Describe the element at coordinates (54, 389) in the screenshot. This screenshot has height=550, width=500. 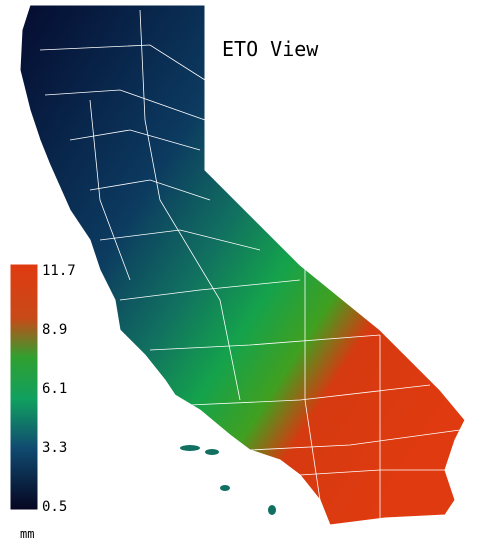
I see `legend-tick-label: 6.1` at that location.